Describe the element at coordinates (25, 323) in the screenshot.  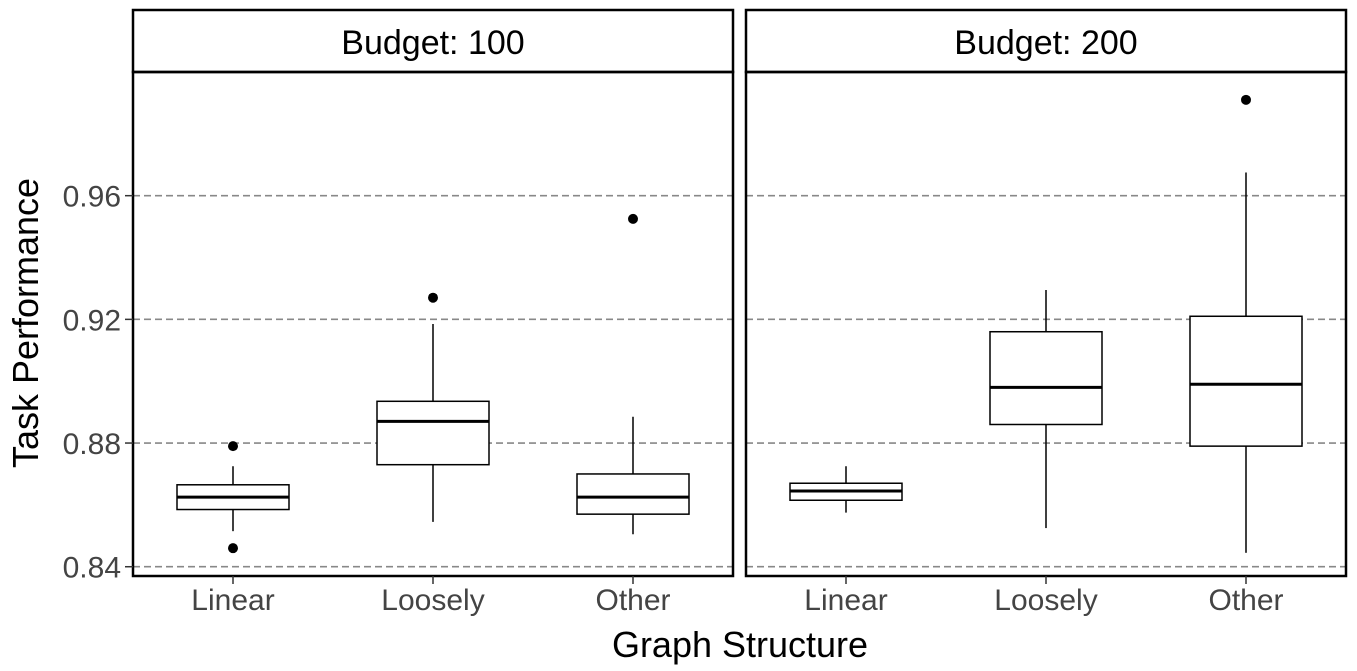
I see `y-axis-title: Task Performance` at that location.